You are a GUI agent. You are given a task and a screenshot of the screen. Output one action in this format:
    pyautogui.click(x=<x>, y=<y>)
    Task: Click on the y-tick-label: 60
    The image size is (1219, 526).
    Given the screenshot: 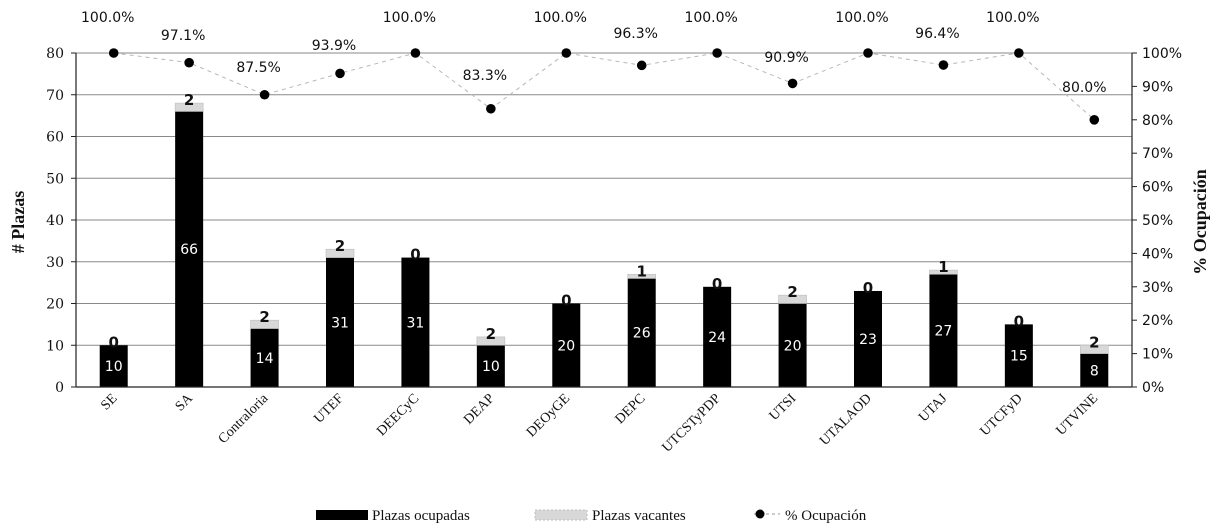 What is the action you would take?
    pyautogui.click(x=55, y=138)
    